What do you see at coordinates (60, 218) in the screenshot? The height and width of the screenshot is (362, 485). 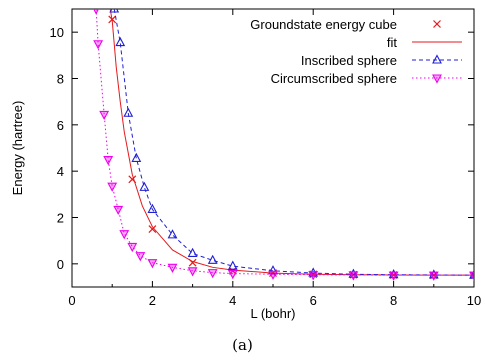 I see `y-tick-label: 2` at bounding box center [60, 218].